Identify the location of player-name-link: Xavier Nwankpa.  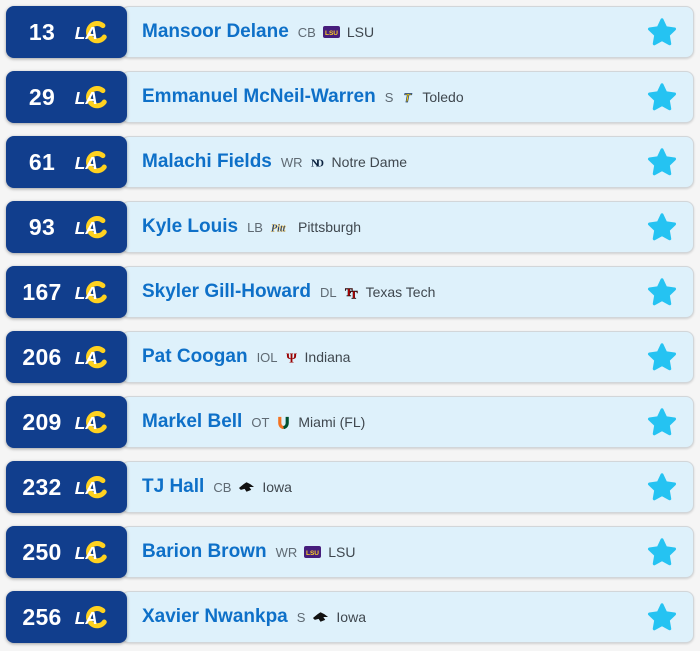
(215, 616).